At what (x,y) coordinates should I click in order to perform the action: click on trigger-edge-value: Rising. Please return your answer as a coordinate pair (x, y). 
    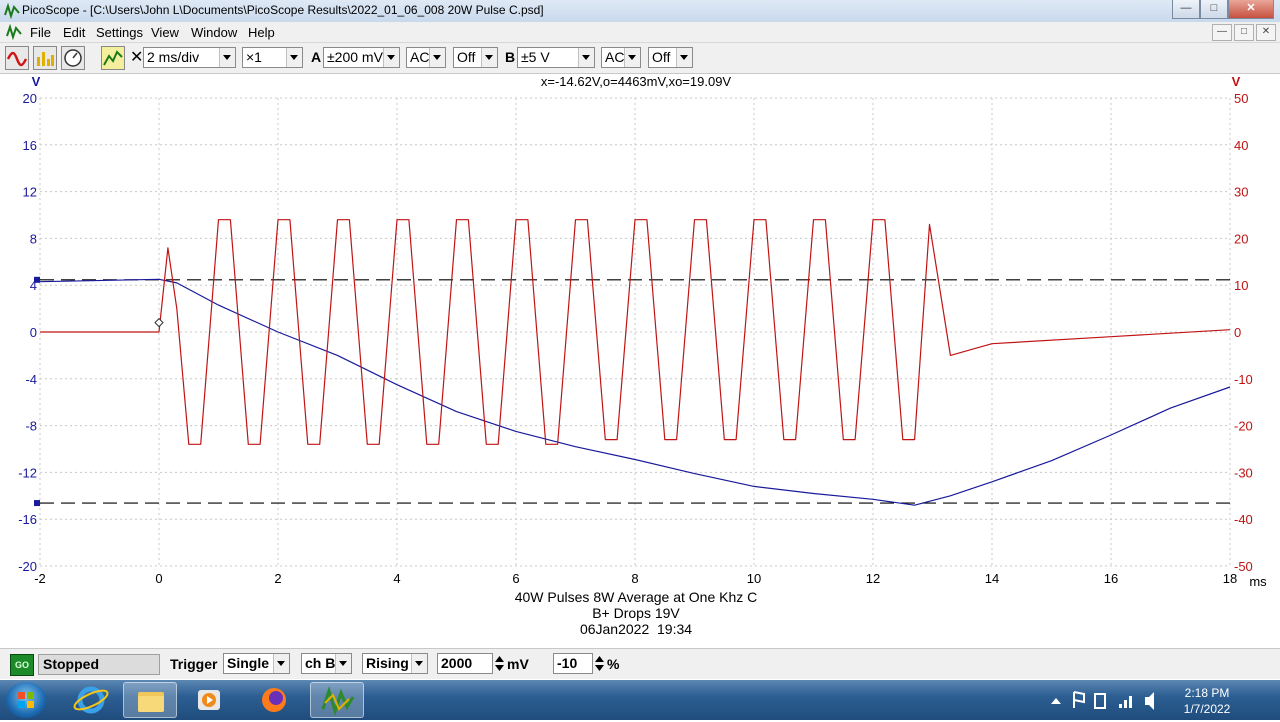
    Looking at the image, I should click on (387, 663).